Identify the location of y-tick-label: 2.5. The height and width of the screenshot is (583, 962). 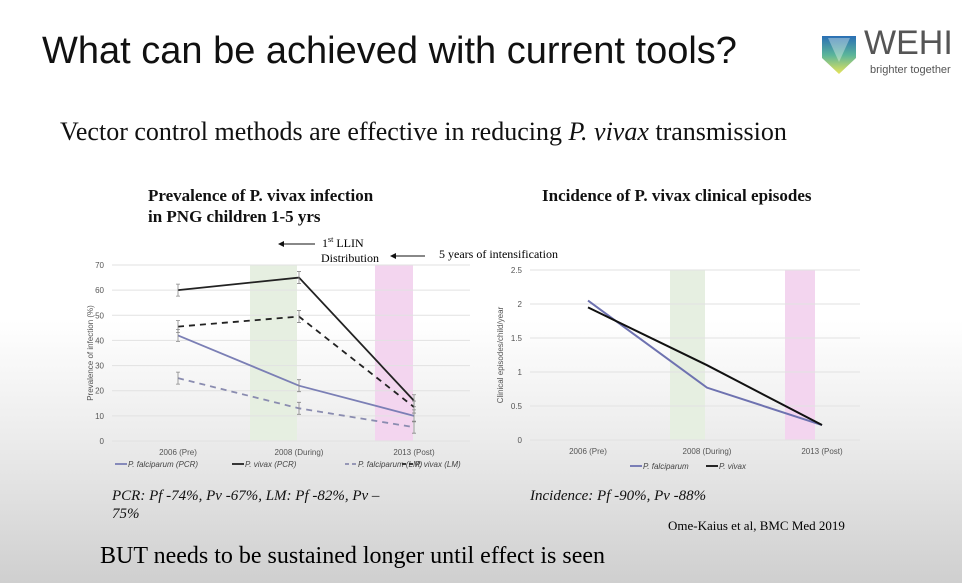
(517, 270).